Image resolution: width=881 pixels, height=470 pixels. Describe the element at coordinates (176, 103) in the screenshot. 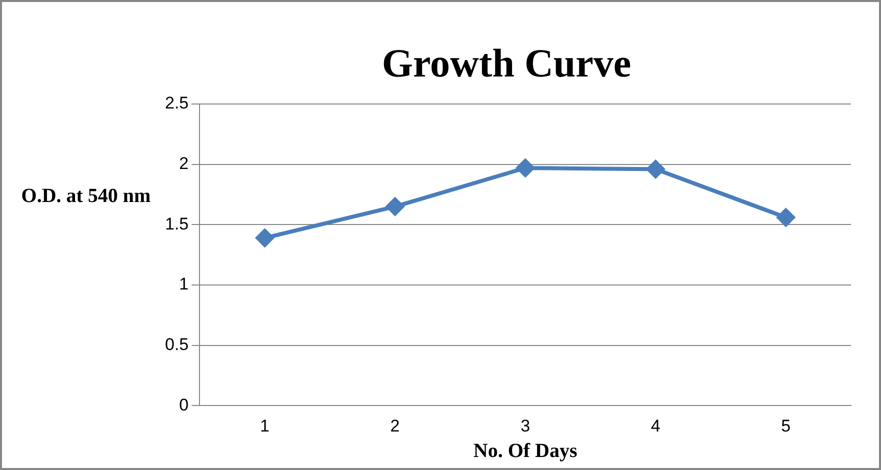

I see `y-tick-label: 2.5` at that location.